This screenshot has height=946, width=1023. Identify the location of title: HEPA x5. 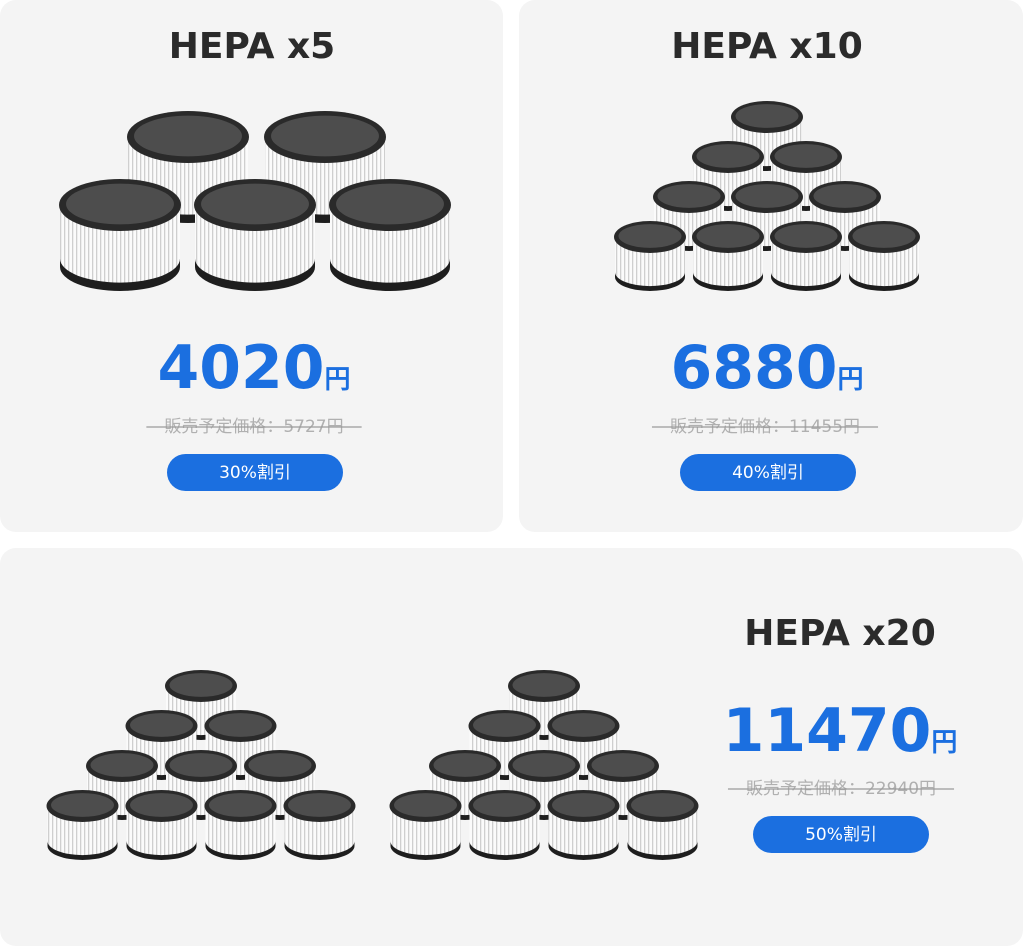
(252, 46).